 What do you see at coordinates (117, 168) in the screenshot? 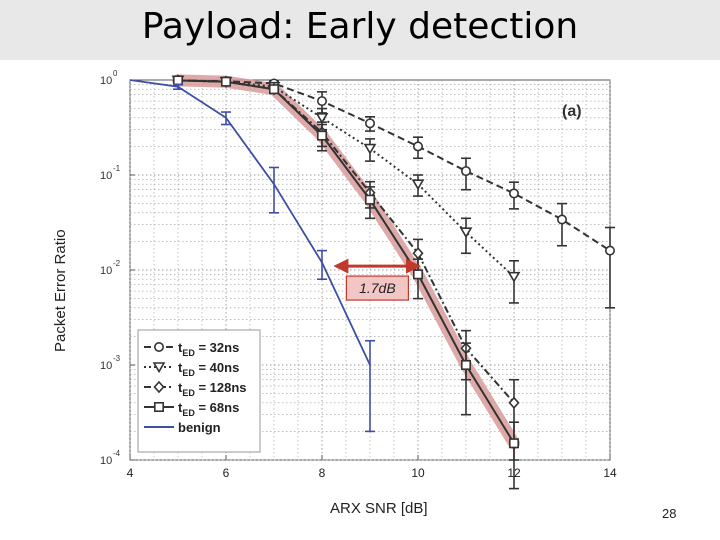
I see `y-tick-exponent: -1` at bounding box center [117, 168].